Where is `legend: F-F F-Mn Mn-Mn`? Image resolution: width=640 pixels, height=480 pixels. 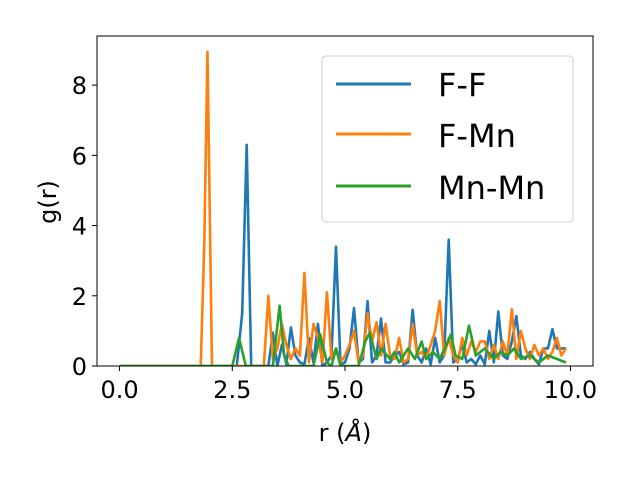
legend: F-F F-Mn Mn-Mn is located at coordinates (447, 139).